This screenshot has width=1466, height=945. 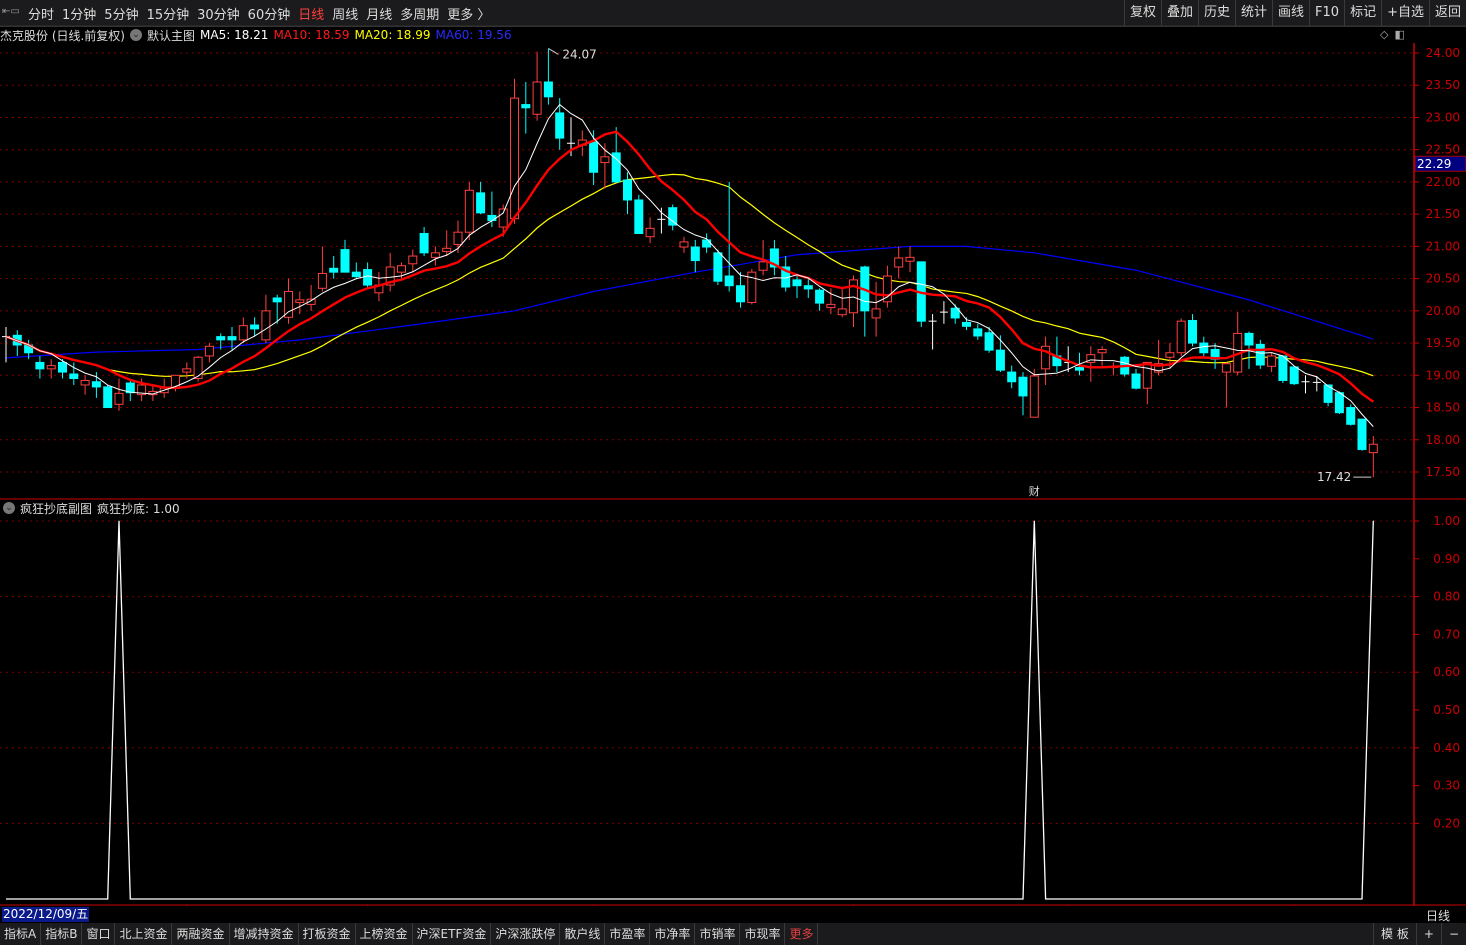 I want to click on indicator-tab: 北上资金, so click(x=144, y=934).